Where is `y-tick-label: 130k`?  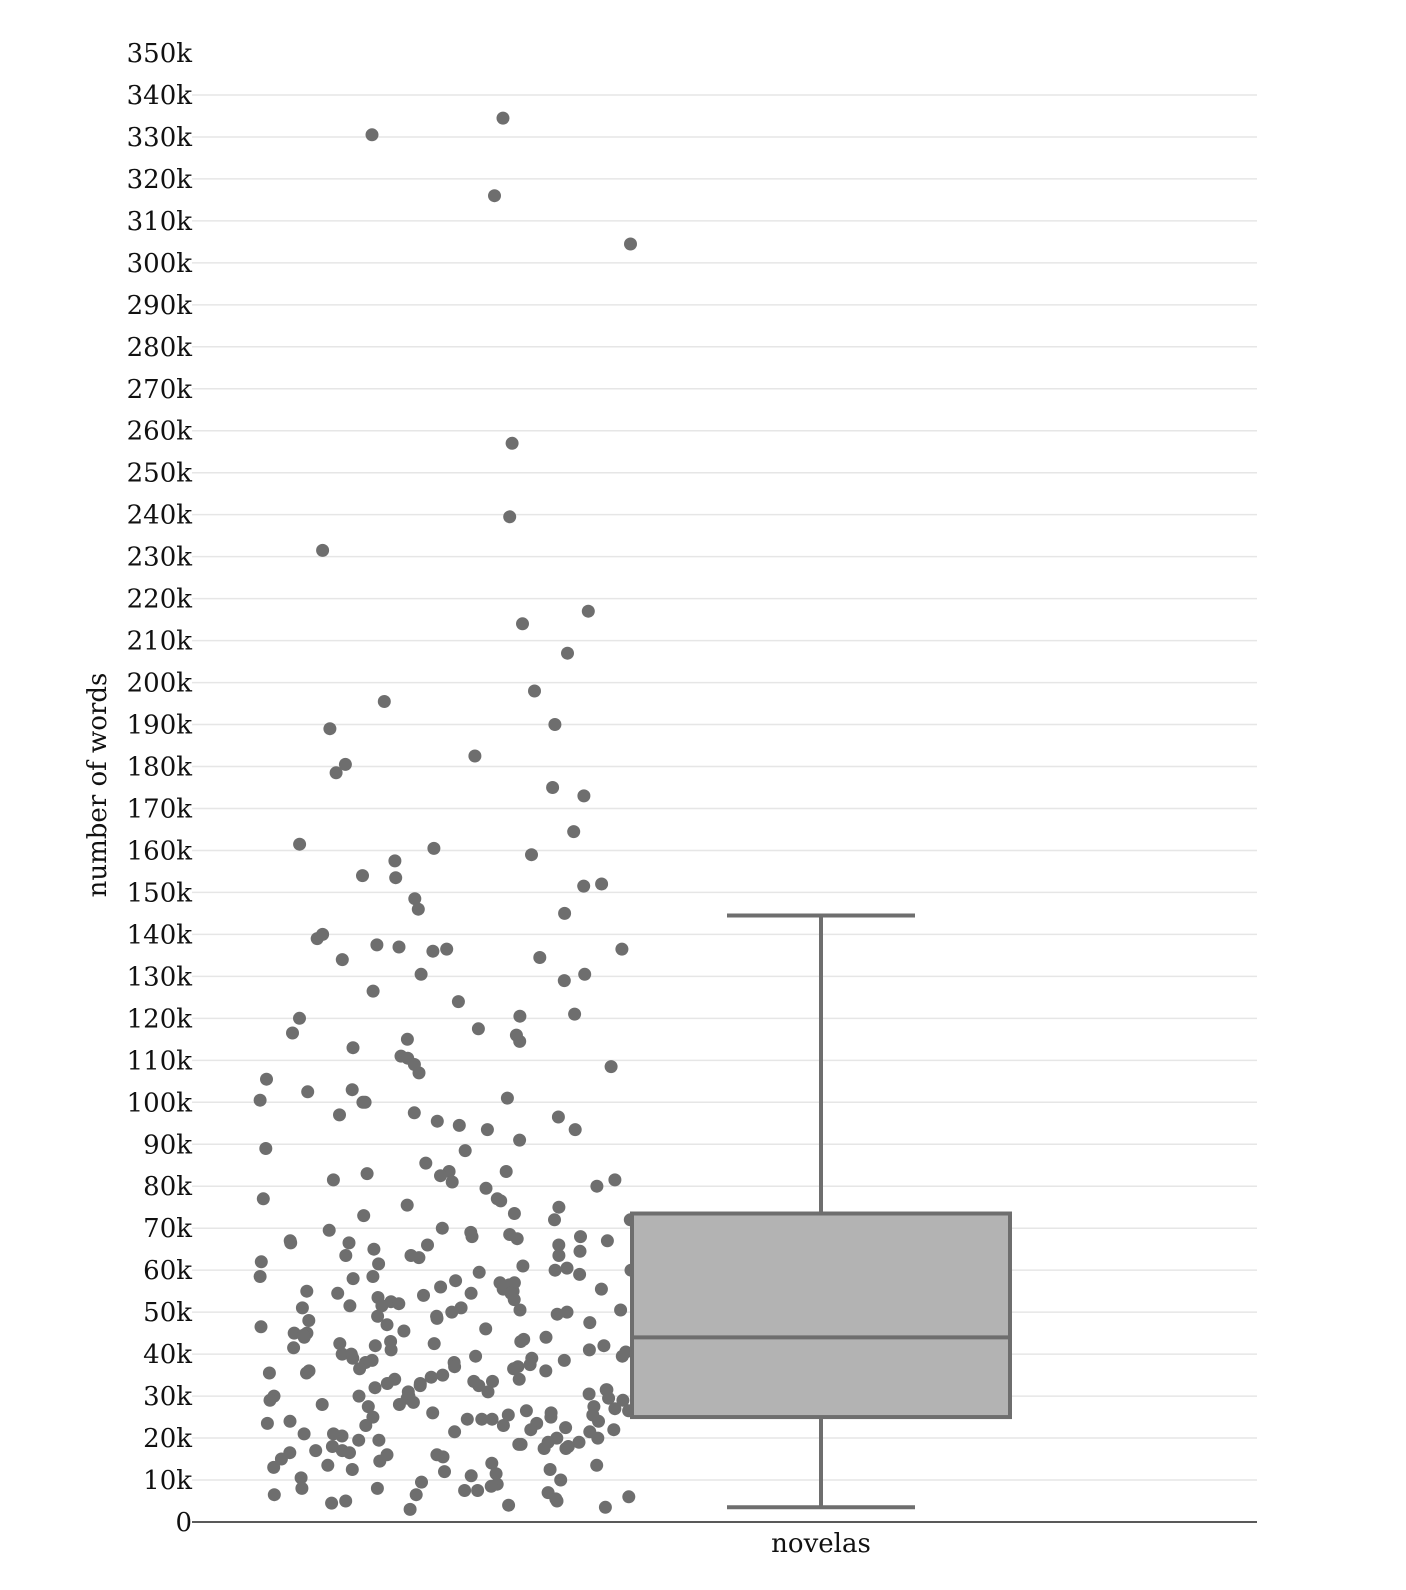
y-tick-label: 130k is located at coordinates (160, 977).